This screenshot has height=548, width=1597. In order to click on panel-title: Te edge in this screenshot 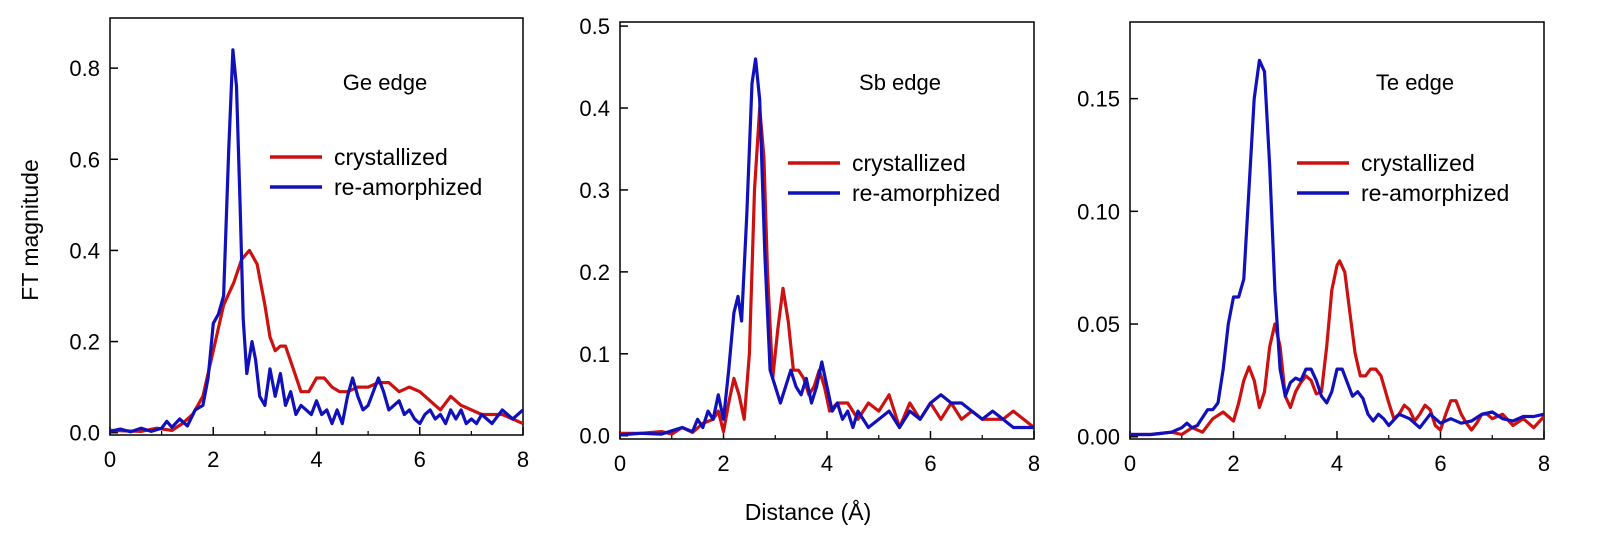, I will do `click(1415, 82)`.